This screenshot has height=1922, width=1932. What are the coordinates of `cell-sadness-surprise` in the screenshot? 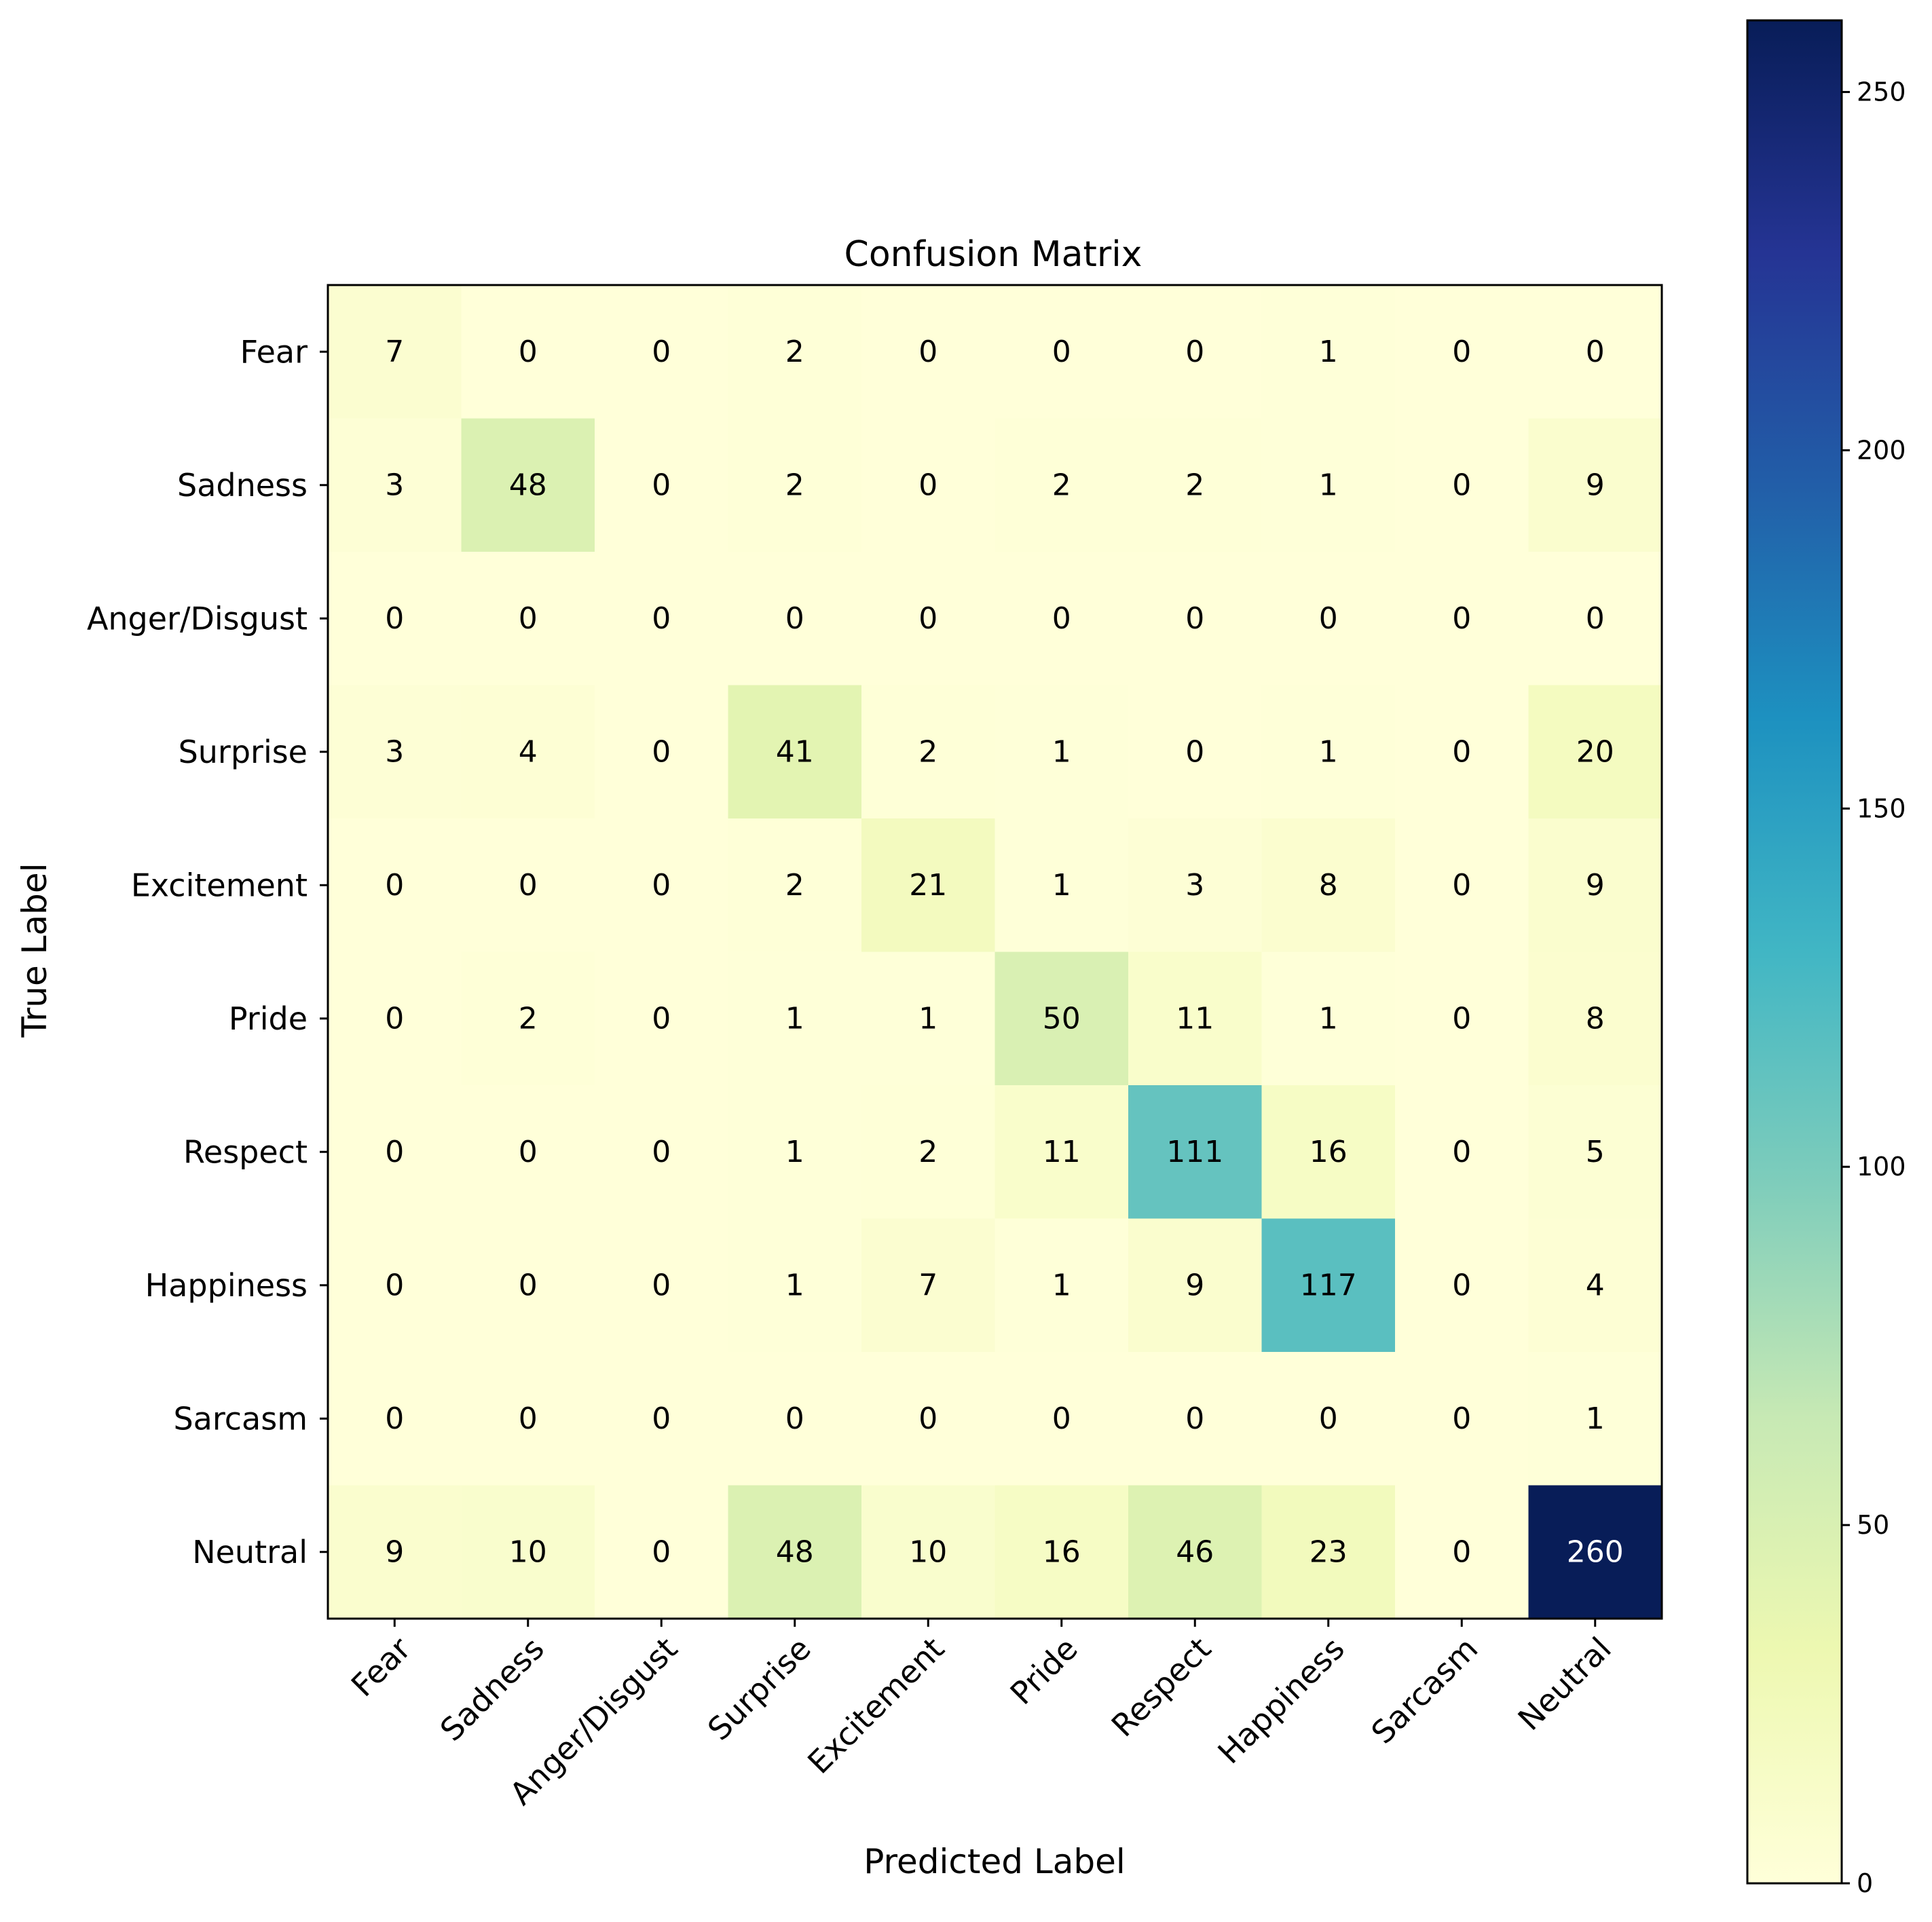 It's located at (795, 485).